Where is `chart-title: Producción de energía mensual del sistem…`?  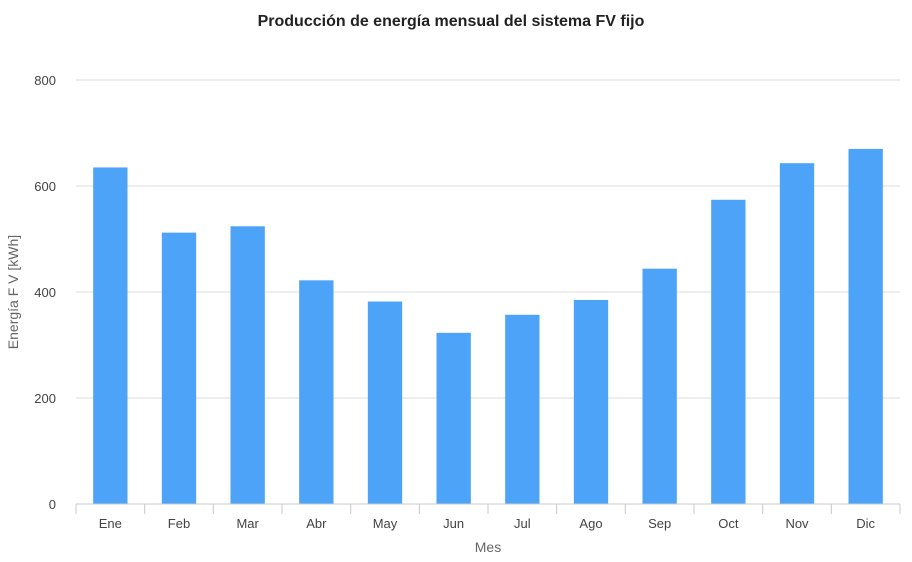 chart-title: Producción de energía mensual del sistem… is located at coordinates (451, 21).